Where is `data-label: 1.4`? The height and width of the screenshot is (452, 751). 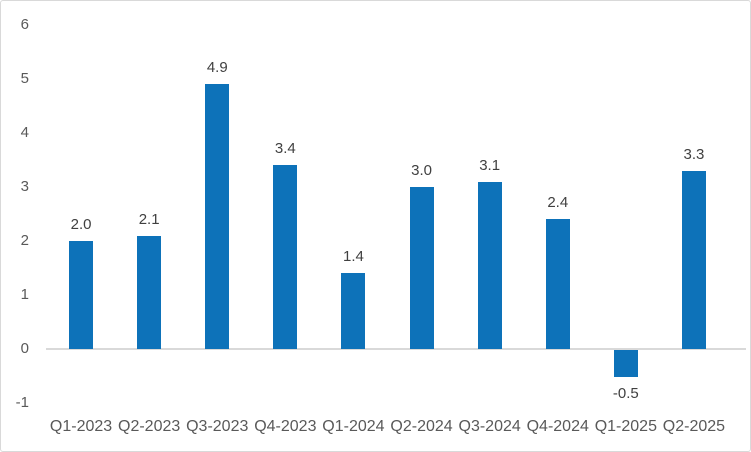
data-label: 1.4 is located at coordinates (353, 257).